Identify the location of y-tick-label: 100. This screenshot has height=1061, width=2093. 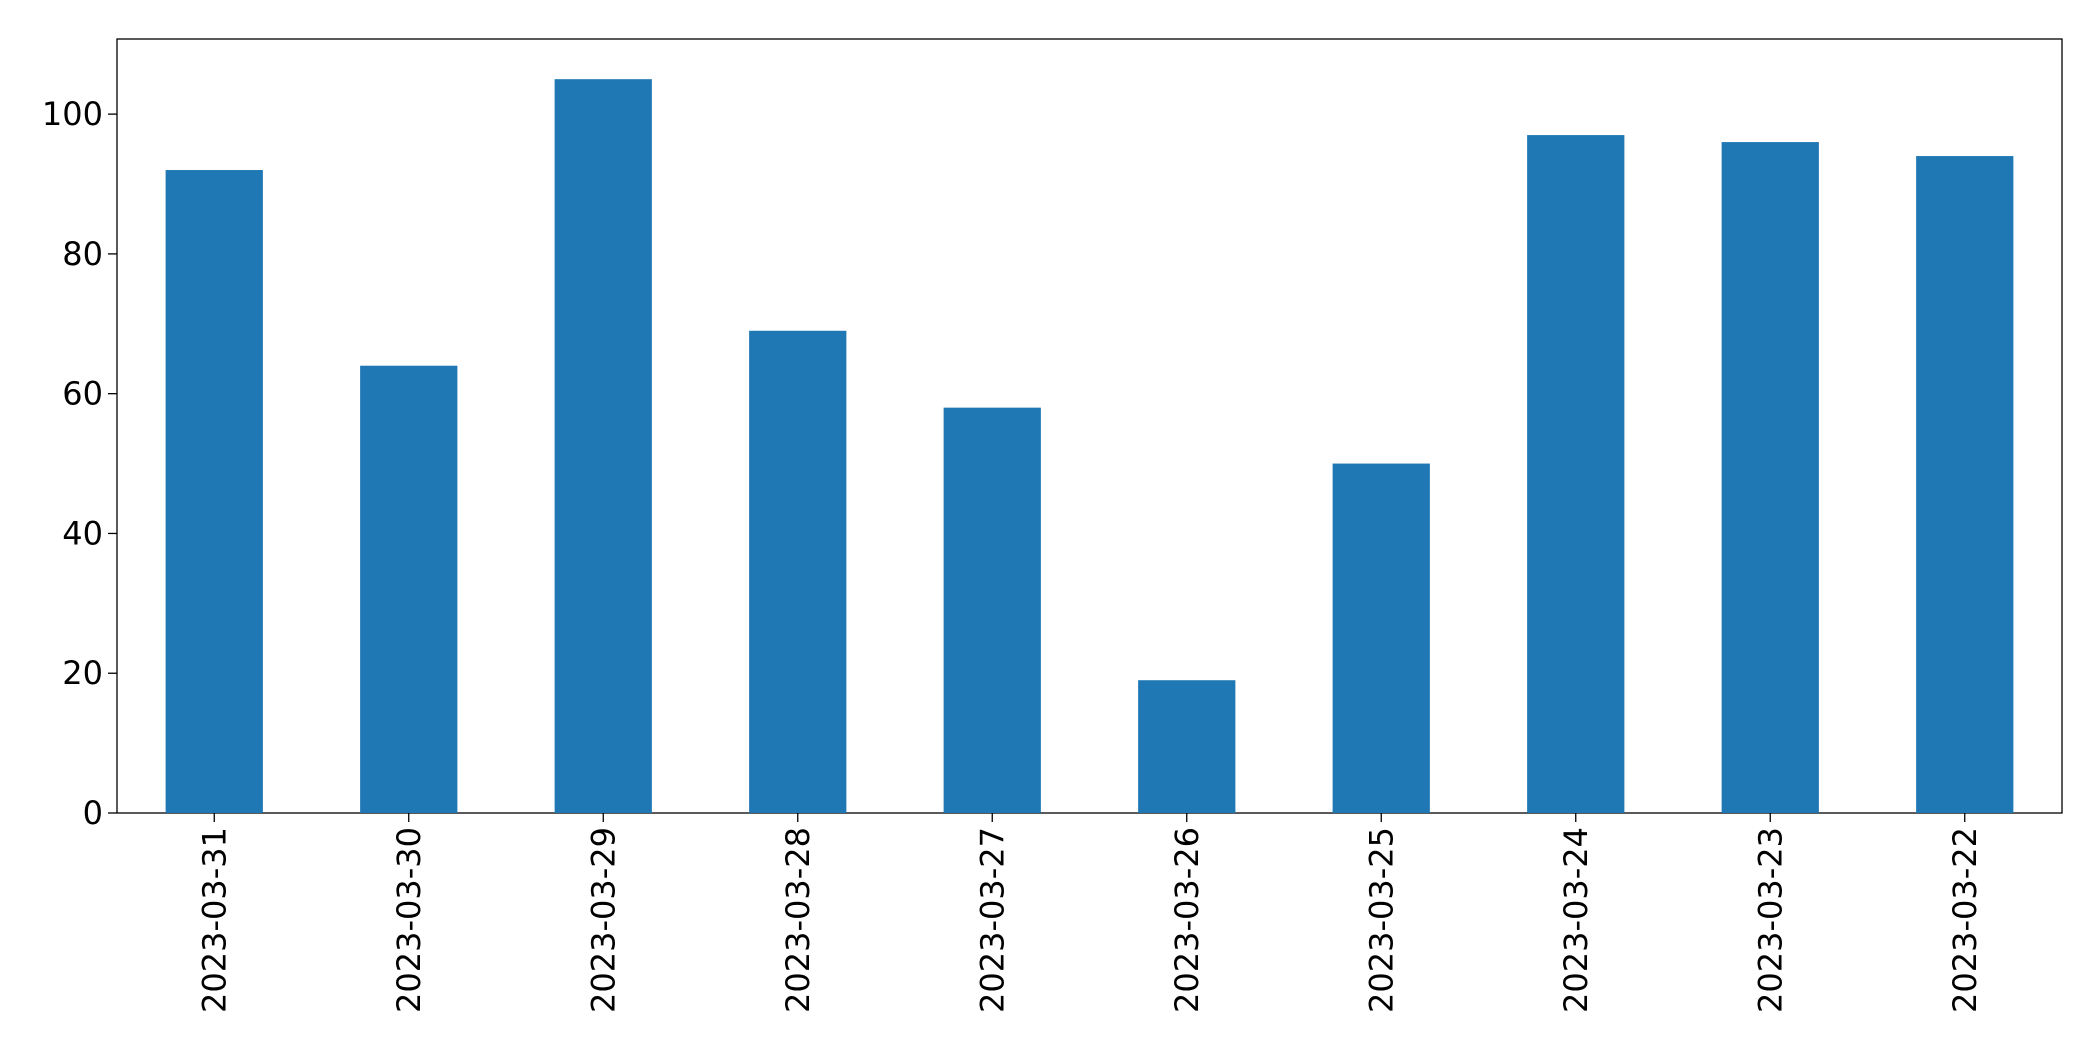
(72, 114).